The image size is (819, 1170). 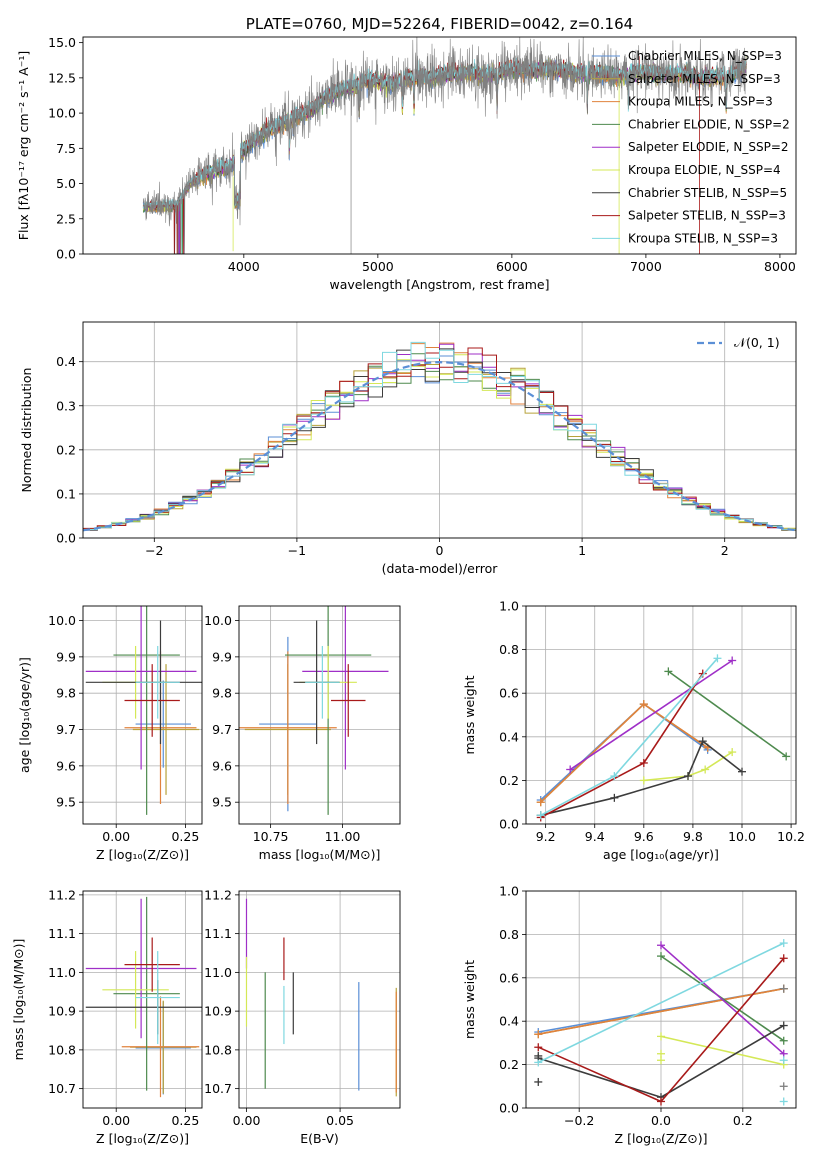 What do you see at coordinates (218, 620) in the screenshot?
I see `y-tick-label: 10.0` at bounding box center [218, 620].